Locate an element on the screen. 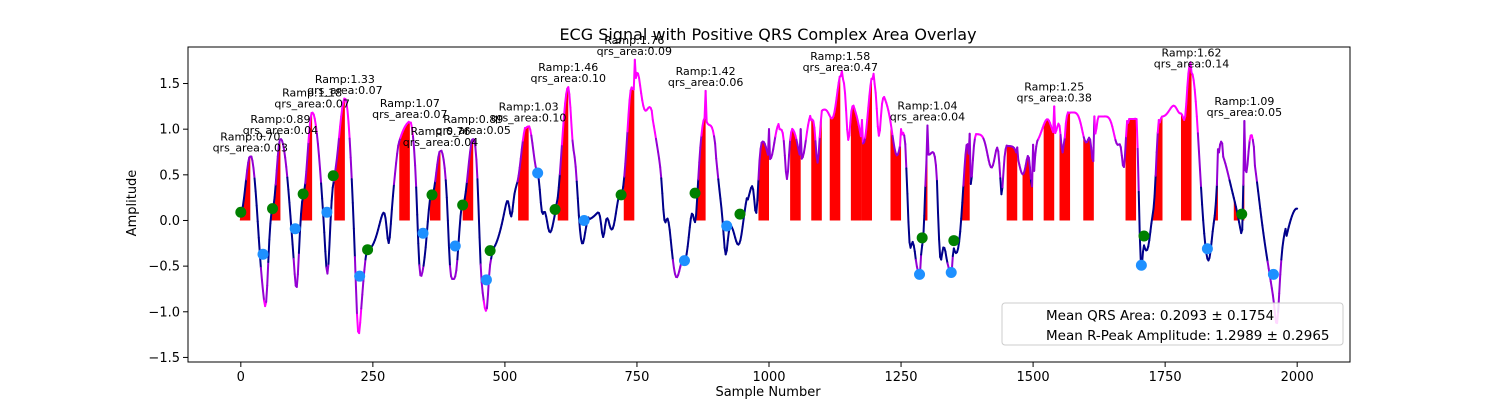 The image size is (1500, 400). x-tick-label: 750 is located at coordinates (637, 377).